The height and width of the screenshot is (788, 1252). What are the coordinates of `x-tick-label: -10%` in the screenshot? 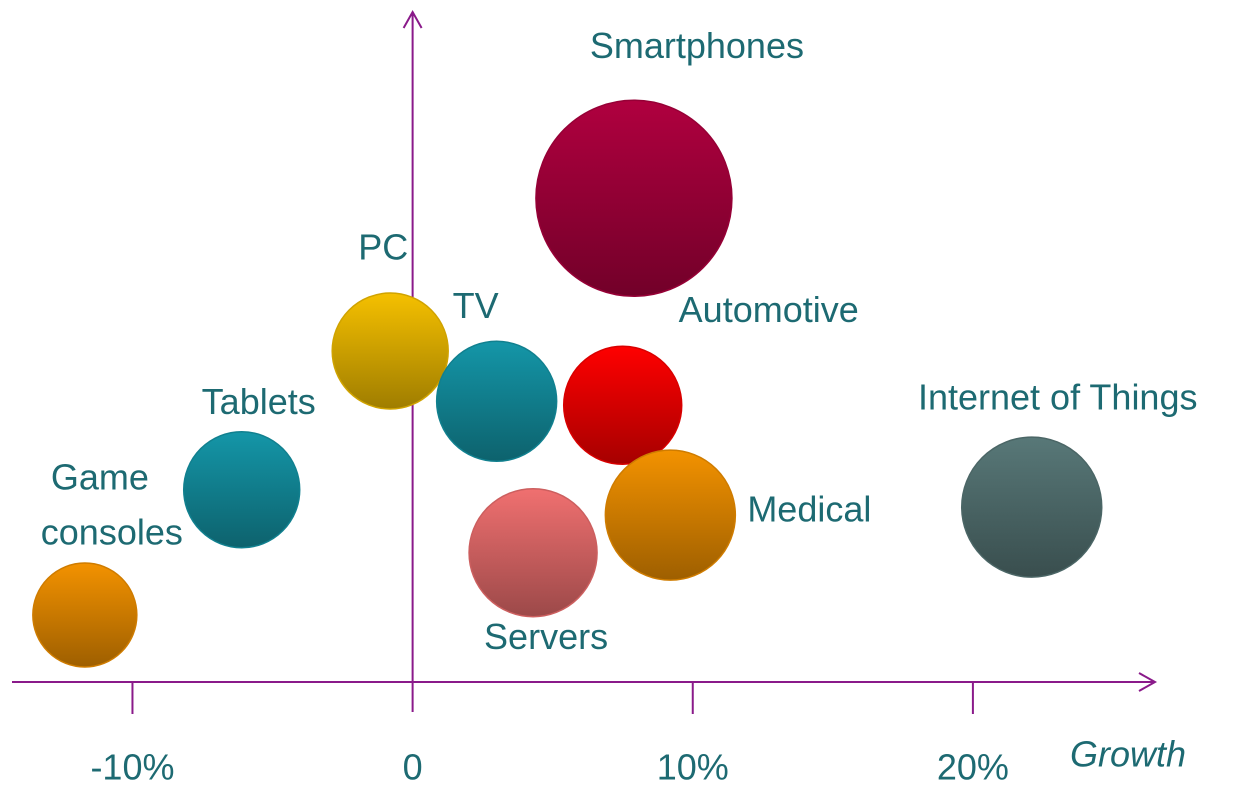 It's located at (132, 767).